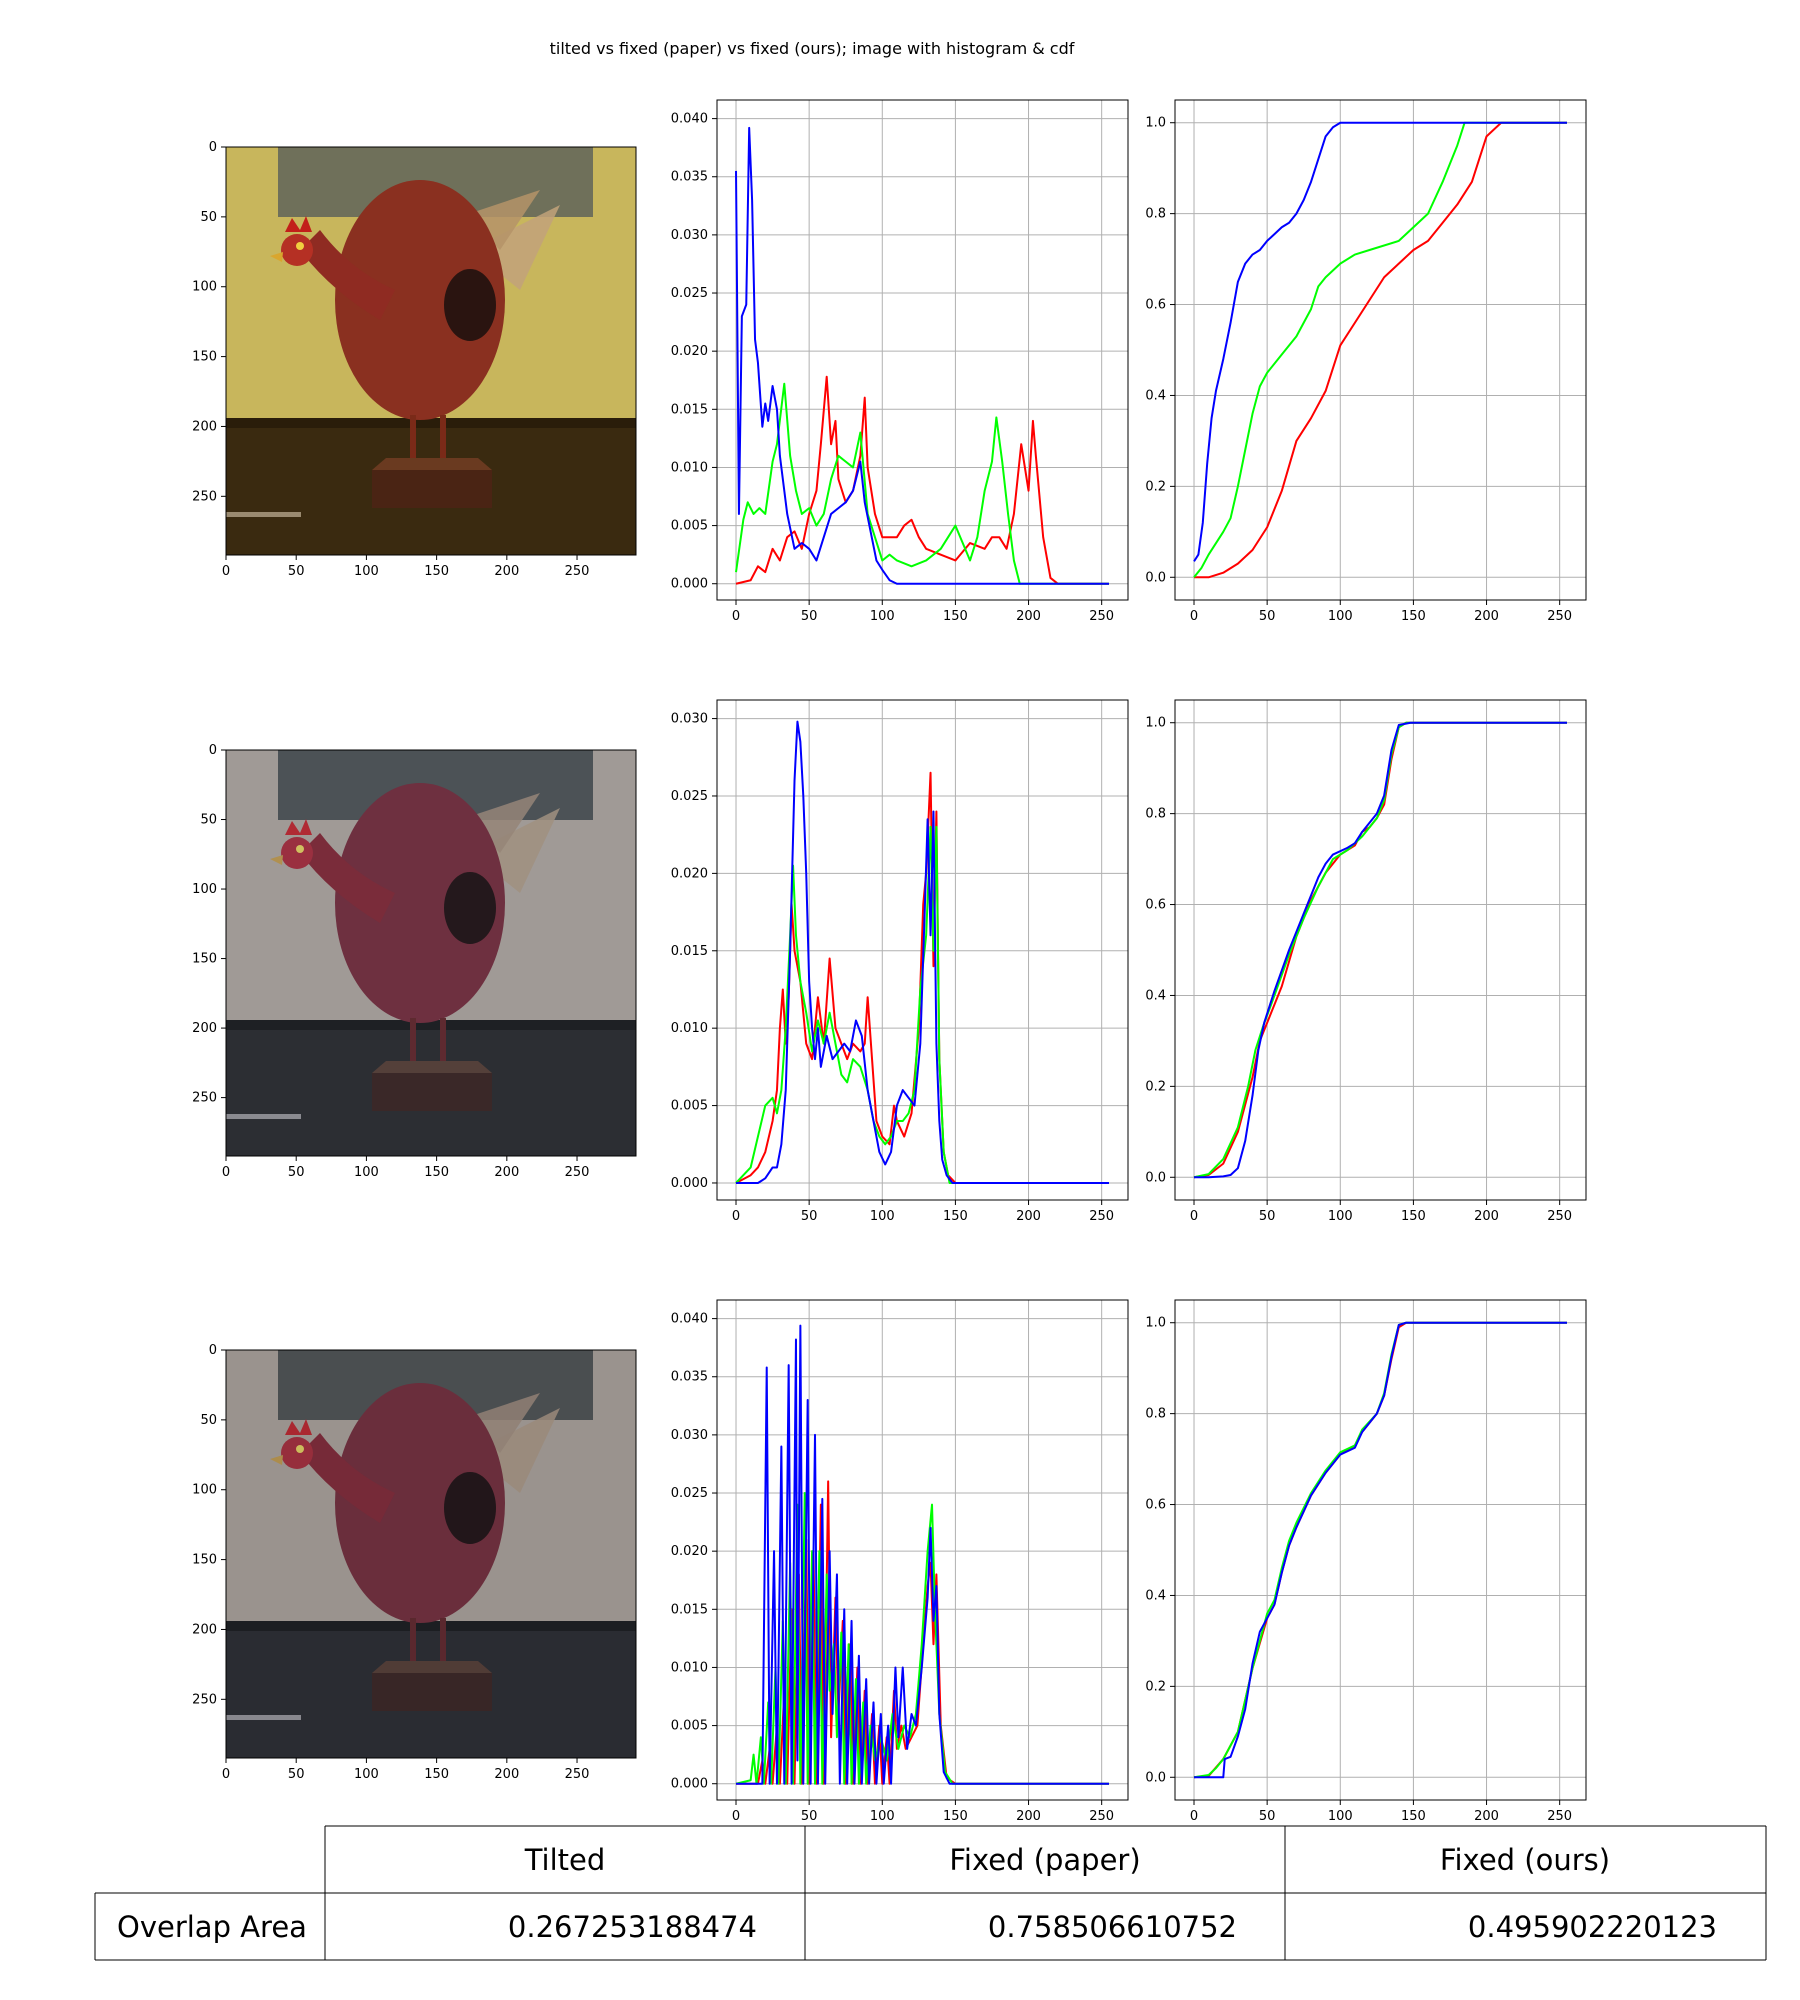 The image size is (1800, 2000). What do you see at coordinates (632, 1927) in the screenshot?
I see `table-cell-tilted: 0.267253188474` at bounding box center [632, 1927].